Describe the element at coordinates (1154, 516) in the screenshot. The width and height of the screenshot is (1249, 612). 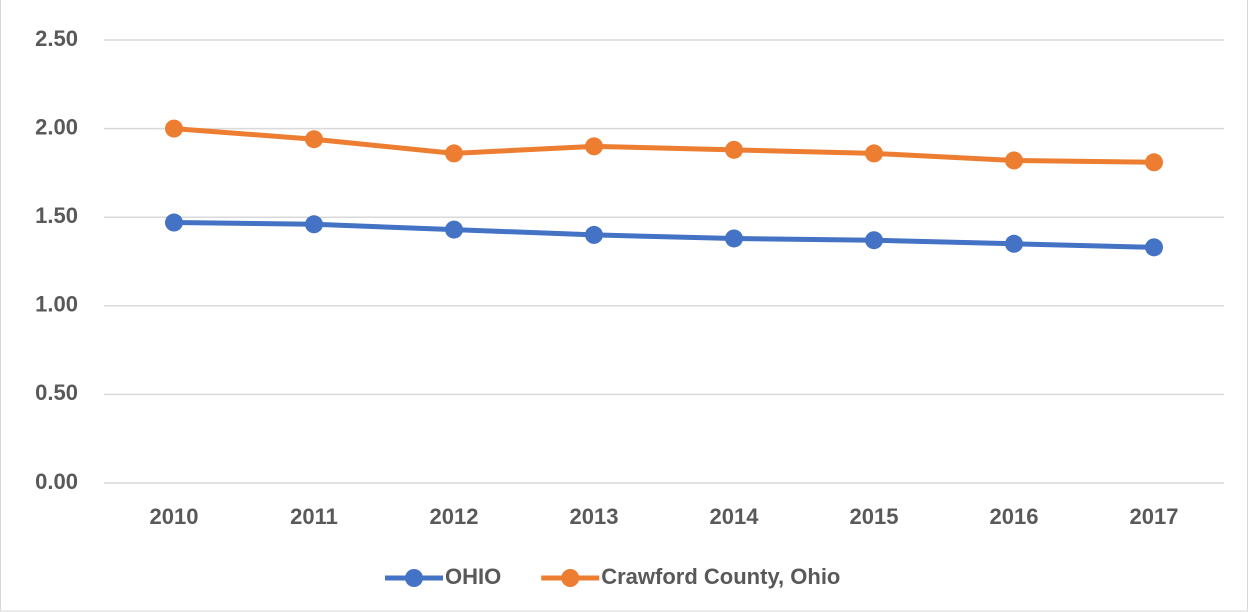
I see `x-tick-label: 2017` at that location.